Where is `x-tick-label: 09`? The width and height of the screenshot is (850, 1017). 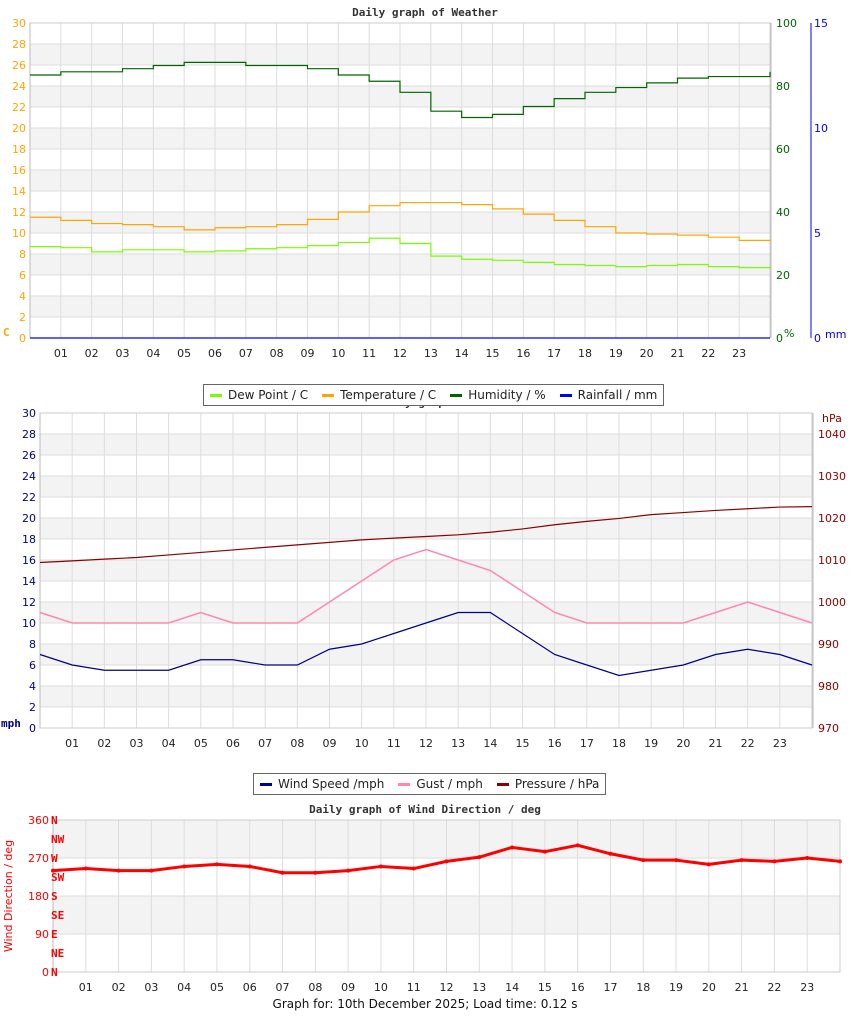
x-tick-label: 09 is located at coordinates (348, 987).